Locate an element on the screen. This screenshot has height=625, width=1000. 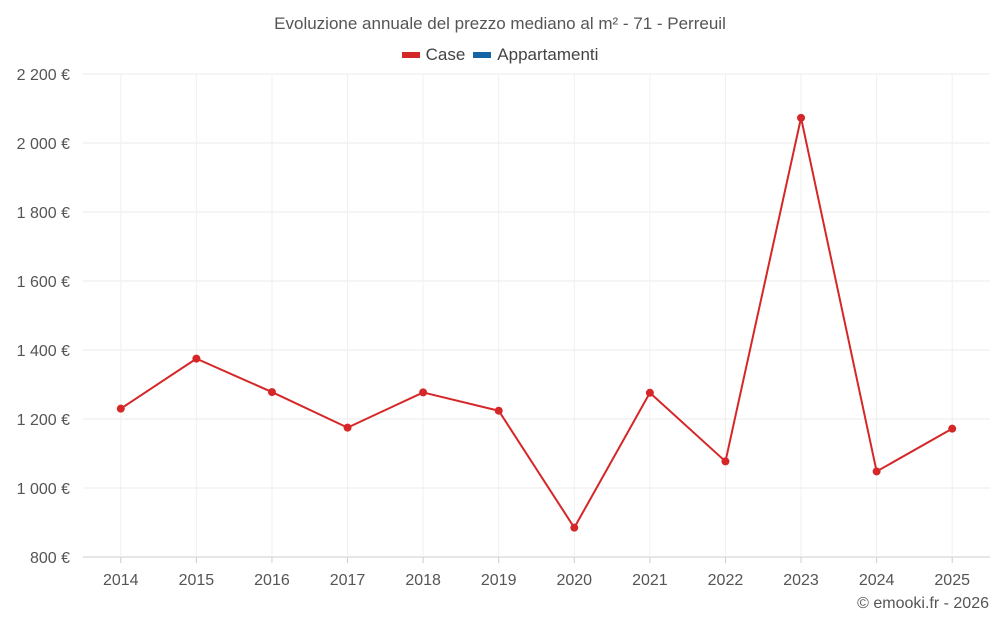
legend-item-appartamenti: Appartamenti is located at coordinates (535, 55).